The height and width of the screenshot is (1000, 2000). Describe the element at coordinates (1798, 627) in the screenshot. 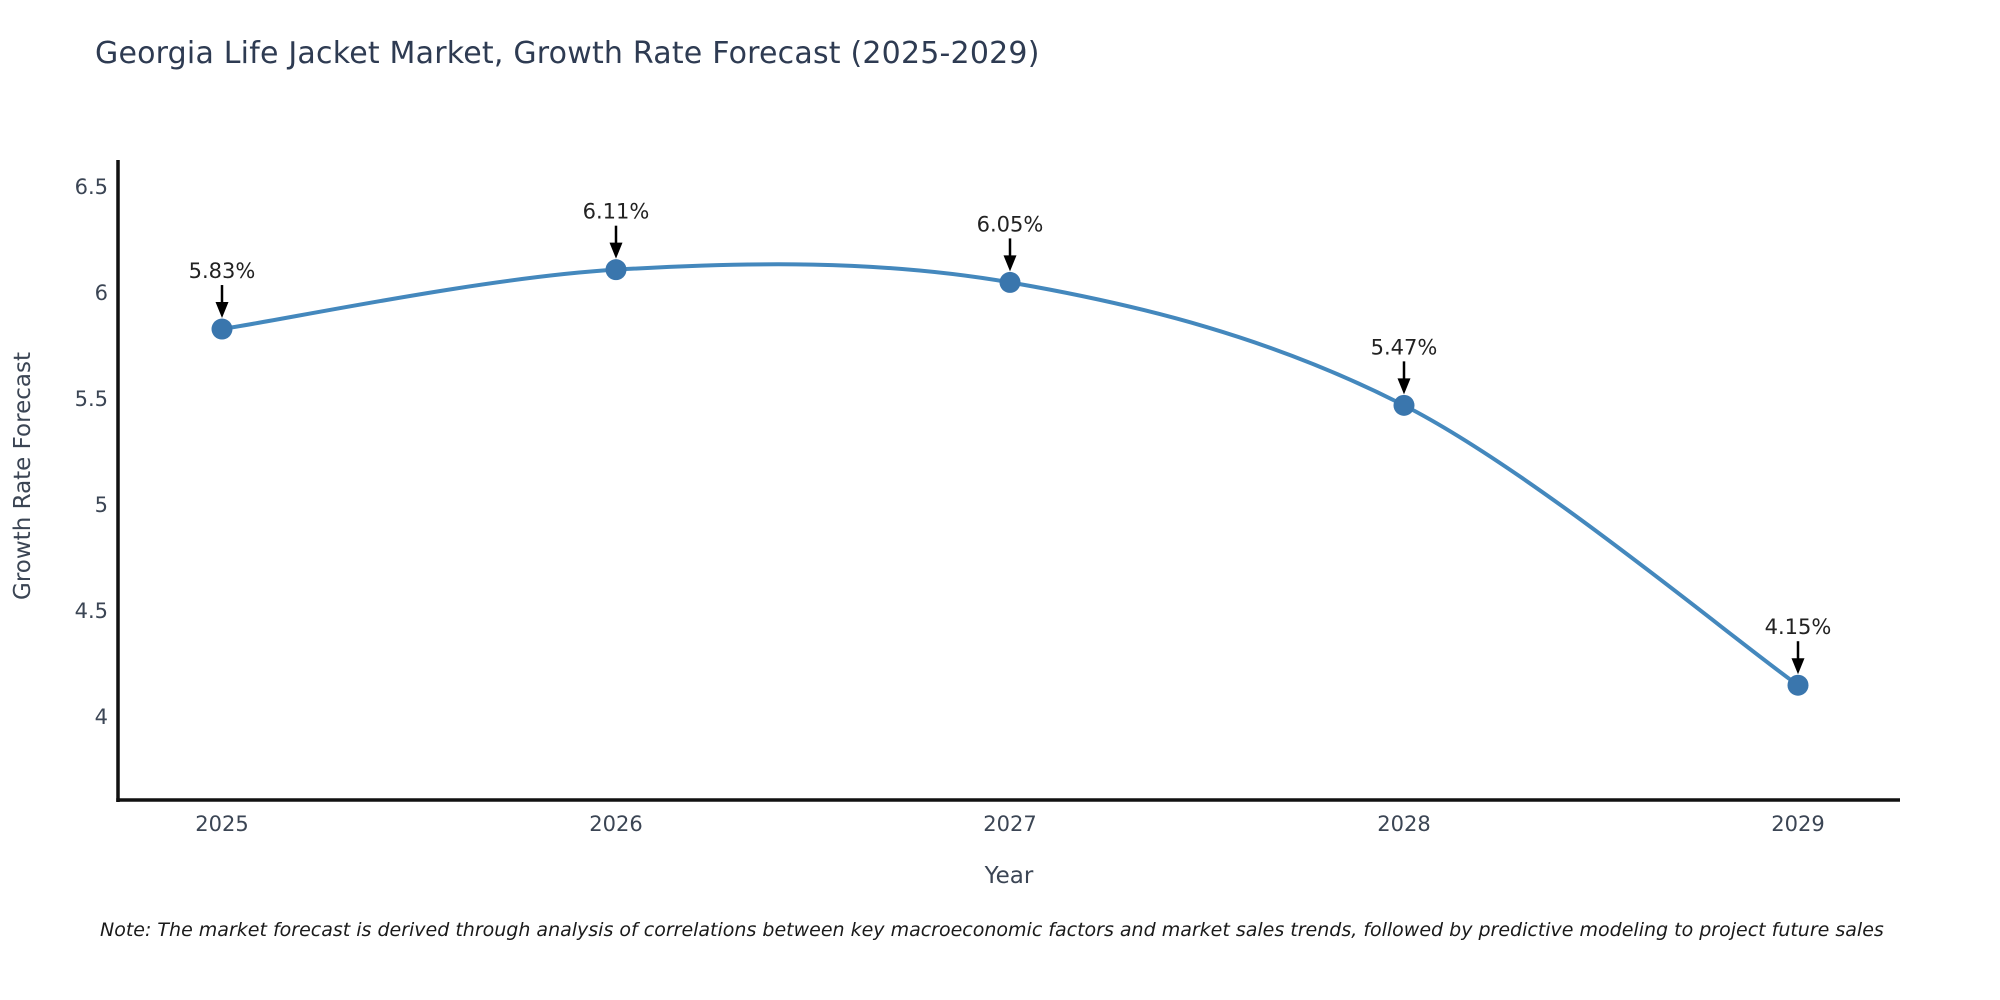

I see `data-point-label: 4.15%` at that location.